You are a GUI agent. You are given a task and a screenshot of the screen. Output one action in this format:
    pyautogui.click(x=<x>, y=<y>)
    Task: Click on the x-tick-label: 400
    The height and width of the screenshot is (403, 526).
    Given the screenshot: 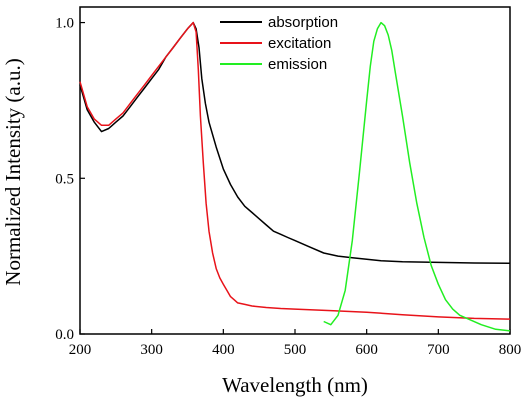 What is the action you would take?
    pyautogui.click(x=223, y=350)
    